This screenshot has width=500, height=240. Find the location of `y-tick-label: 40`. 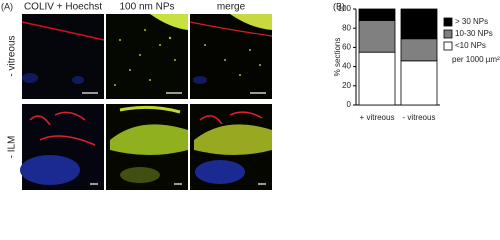

y-tick-label: 40 is located at coordinates (346, 66).